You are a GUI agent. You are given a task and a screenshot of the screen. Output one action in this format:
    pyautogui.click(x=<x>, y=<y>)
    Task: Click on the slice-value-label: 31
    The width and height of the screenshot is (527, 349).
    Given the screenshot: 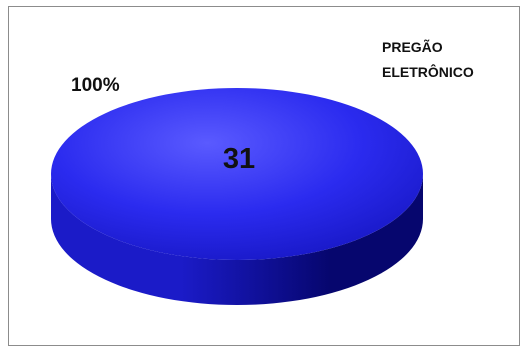 What is the action you would take?
    pyautogui.click(x=239, y=159)
    